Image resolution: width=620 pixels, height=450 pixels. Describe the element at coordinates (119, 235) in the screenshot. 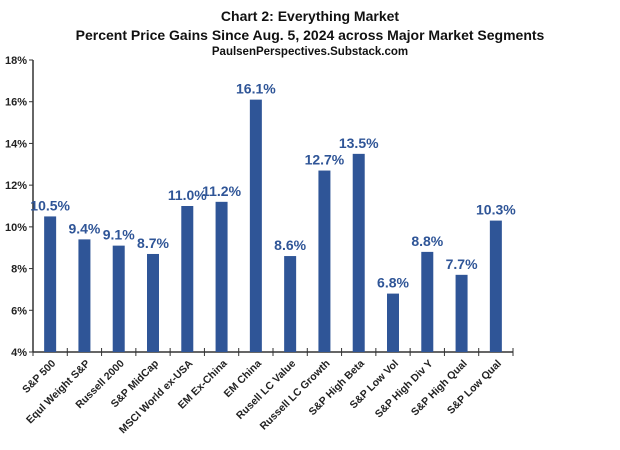

I see `data-label: 9.1%` at that location.